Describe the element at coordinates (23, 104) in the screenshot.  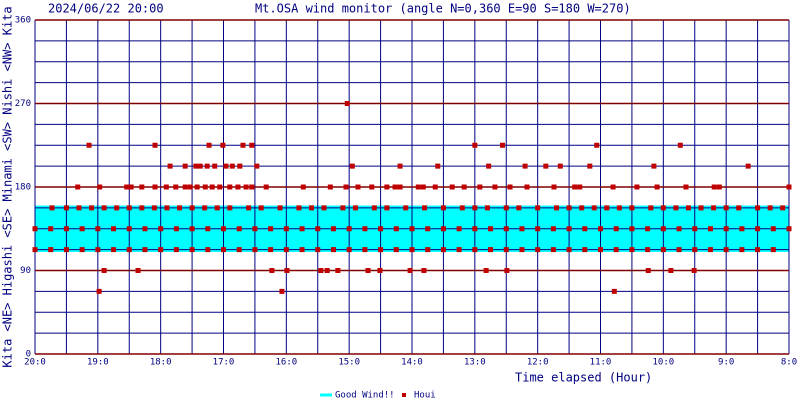
I see `y-tick-label: 270` at that location.